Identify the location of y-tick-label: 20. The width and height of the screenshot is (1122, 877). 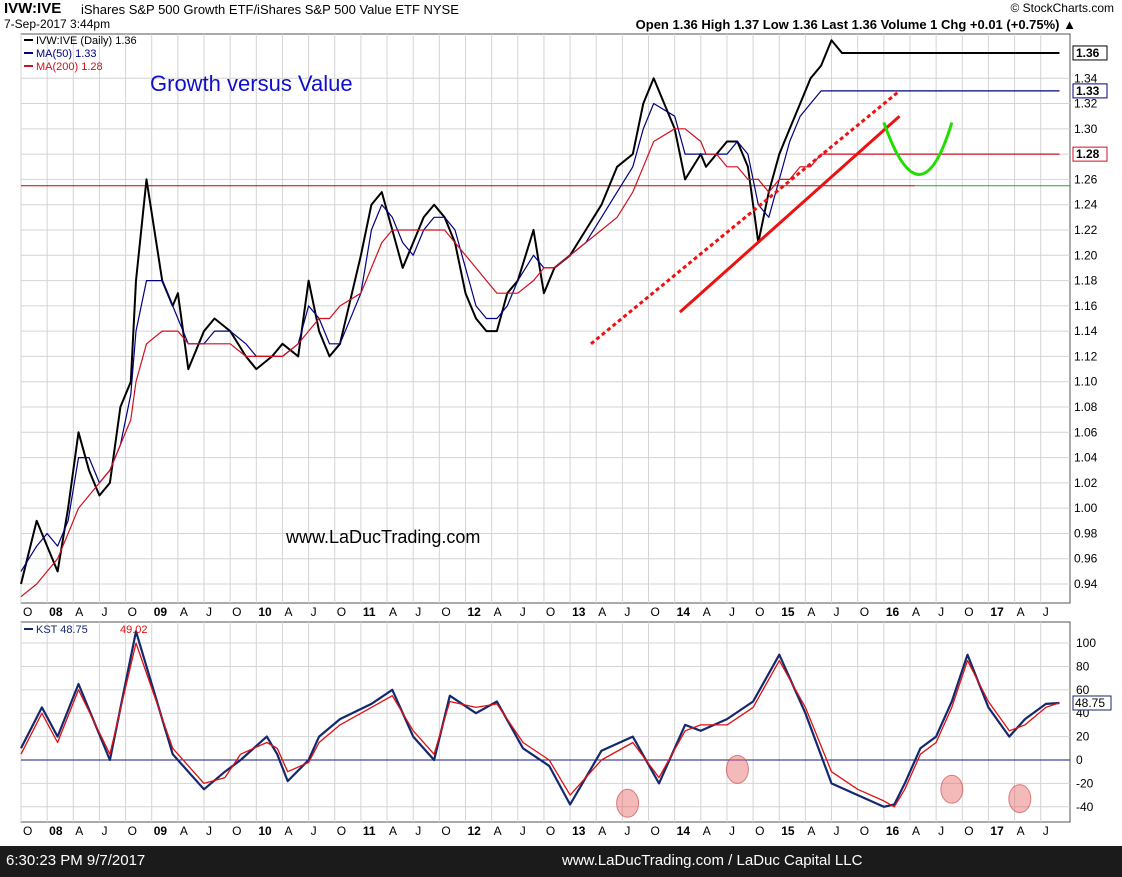
(1083, 737).